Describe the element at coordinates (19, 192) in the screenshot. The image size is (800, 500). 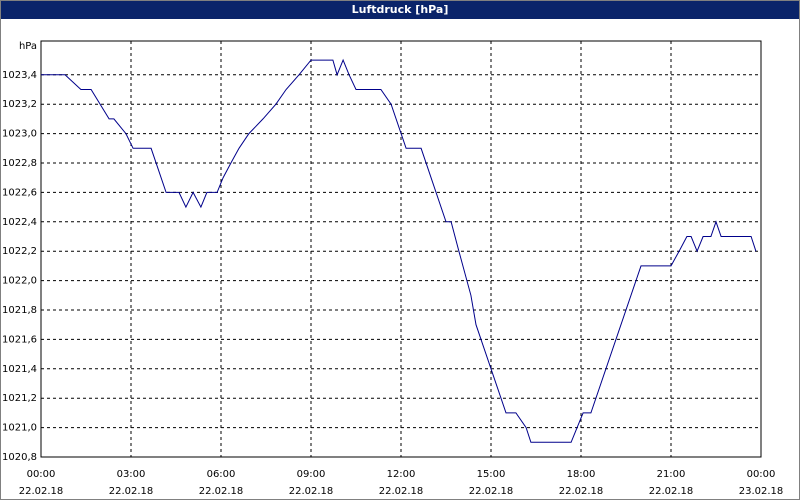
I see `y-tick-label: 1022,6` at that location.